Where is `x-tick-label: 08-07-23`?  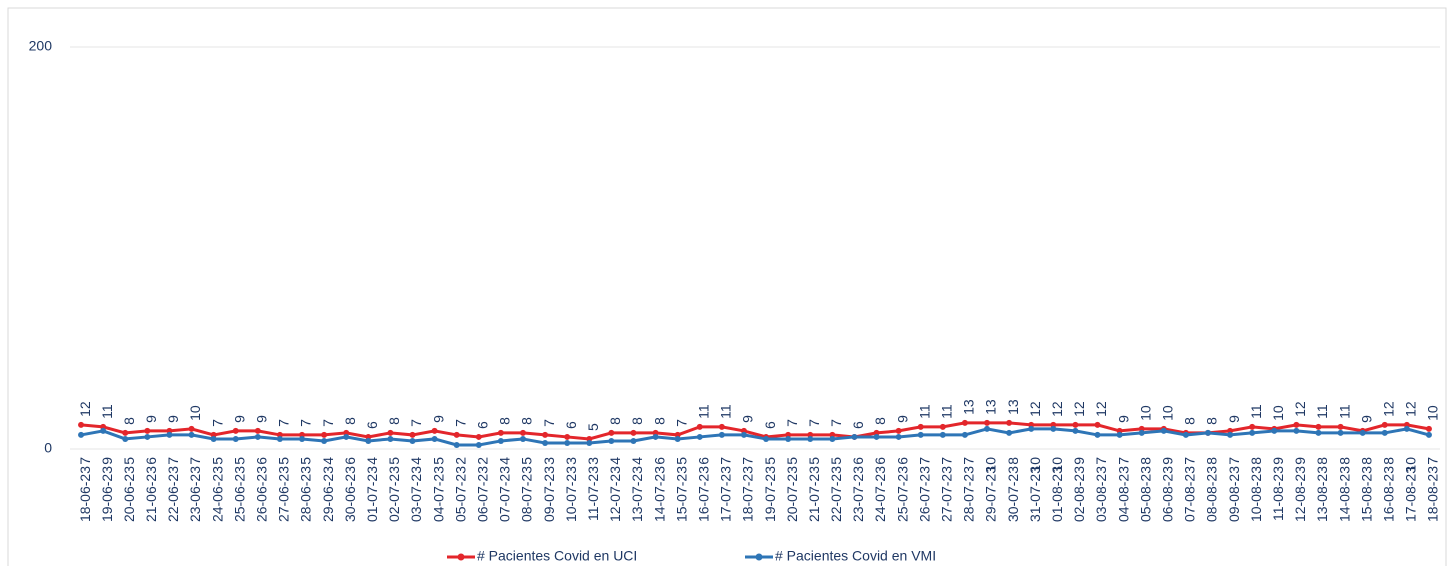
x-tick-label: 08-07-23 is located at coordinates (527, 494).